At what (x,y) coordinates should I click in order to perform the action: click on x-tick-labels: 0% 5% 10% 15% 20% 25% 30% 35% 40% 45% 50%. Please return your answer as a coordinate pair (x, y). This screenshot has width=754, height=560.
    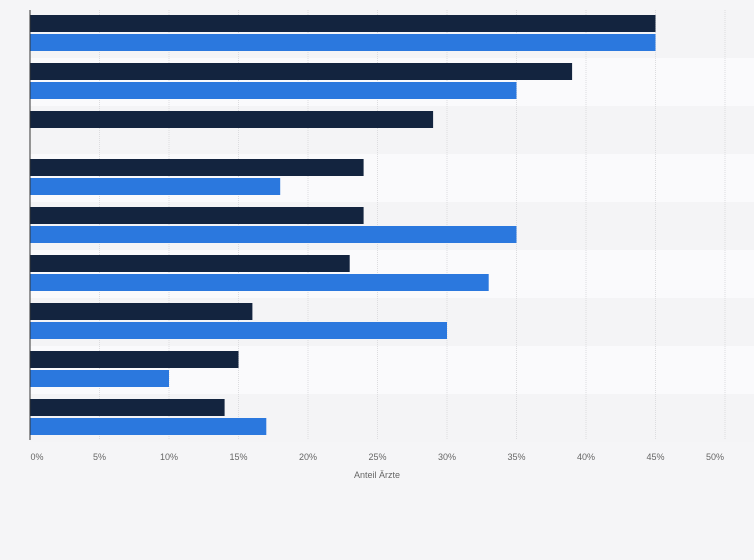
    Looking at the image, I should click on (377, 457).